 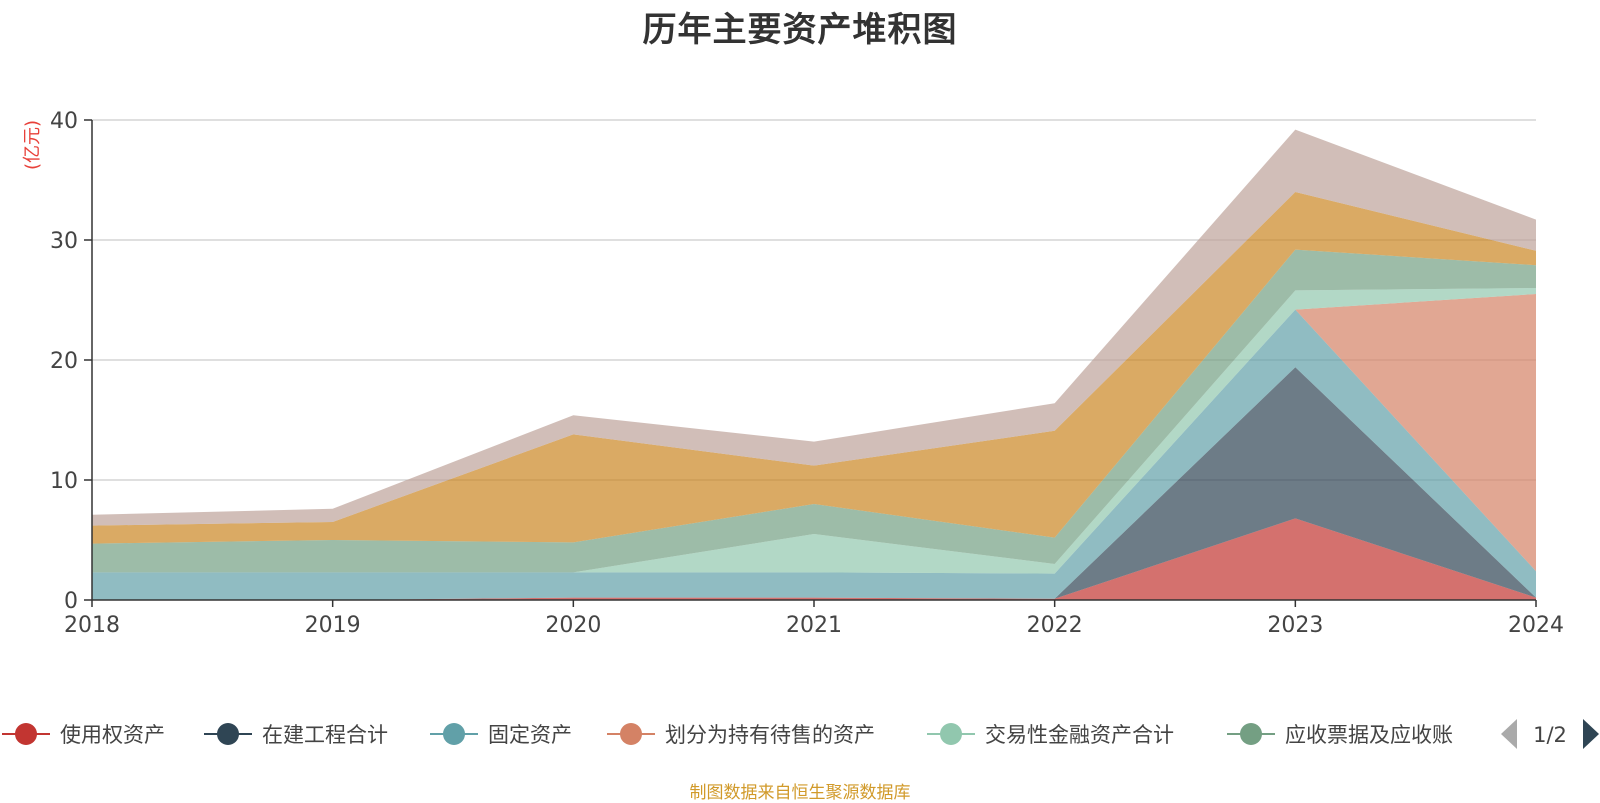 What do you see at coordinates (770, 735) in the screenshot?
I see `legend-label: 划分为持有待售的资产` at bounding box center [770, 735].